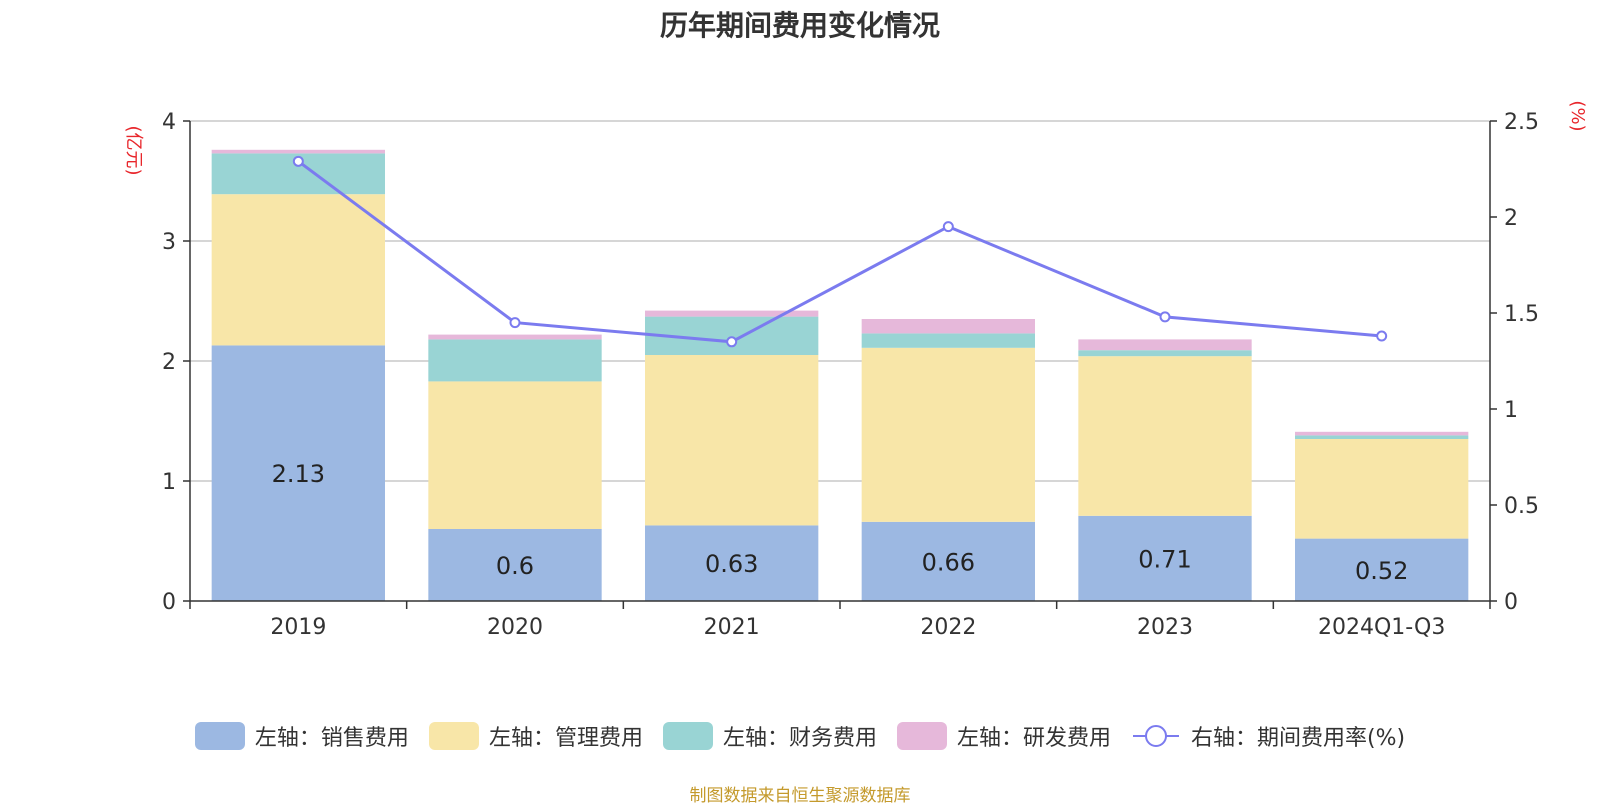  I want to click on bar-data-label: 0.6, so click(515, 566).